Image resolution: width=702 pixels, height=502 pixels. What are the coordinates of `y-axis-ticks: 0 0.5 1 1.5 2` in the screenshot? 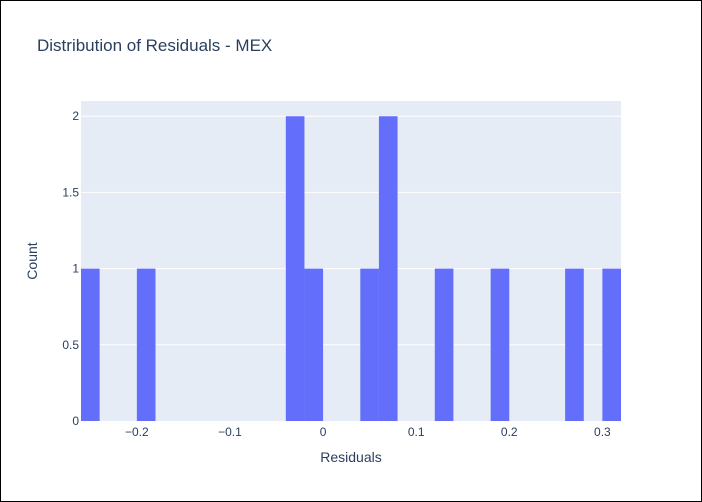 It's located at (70, 268).